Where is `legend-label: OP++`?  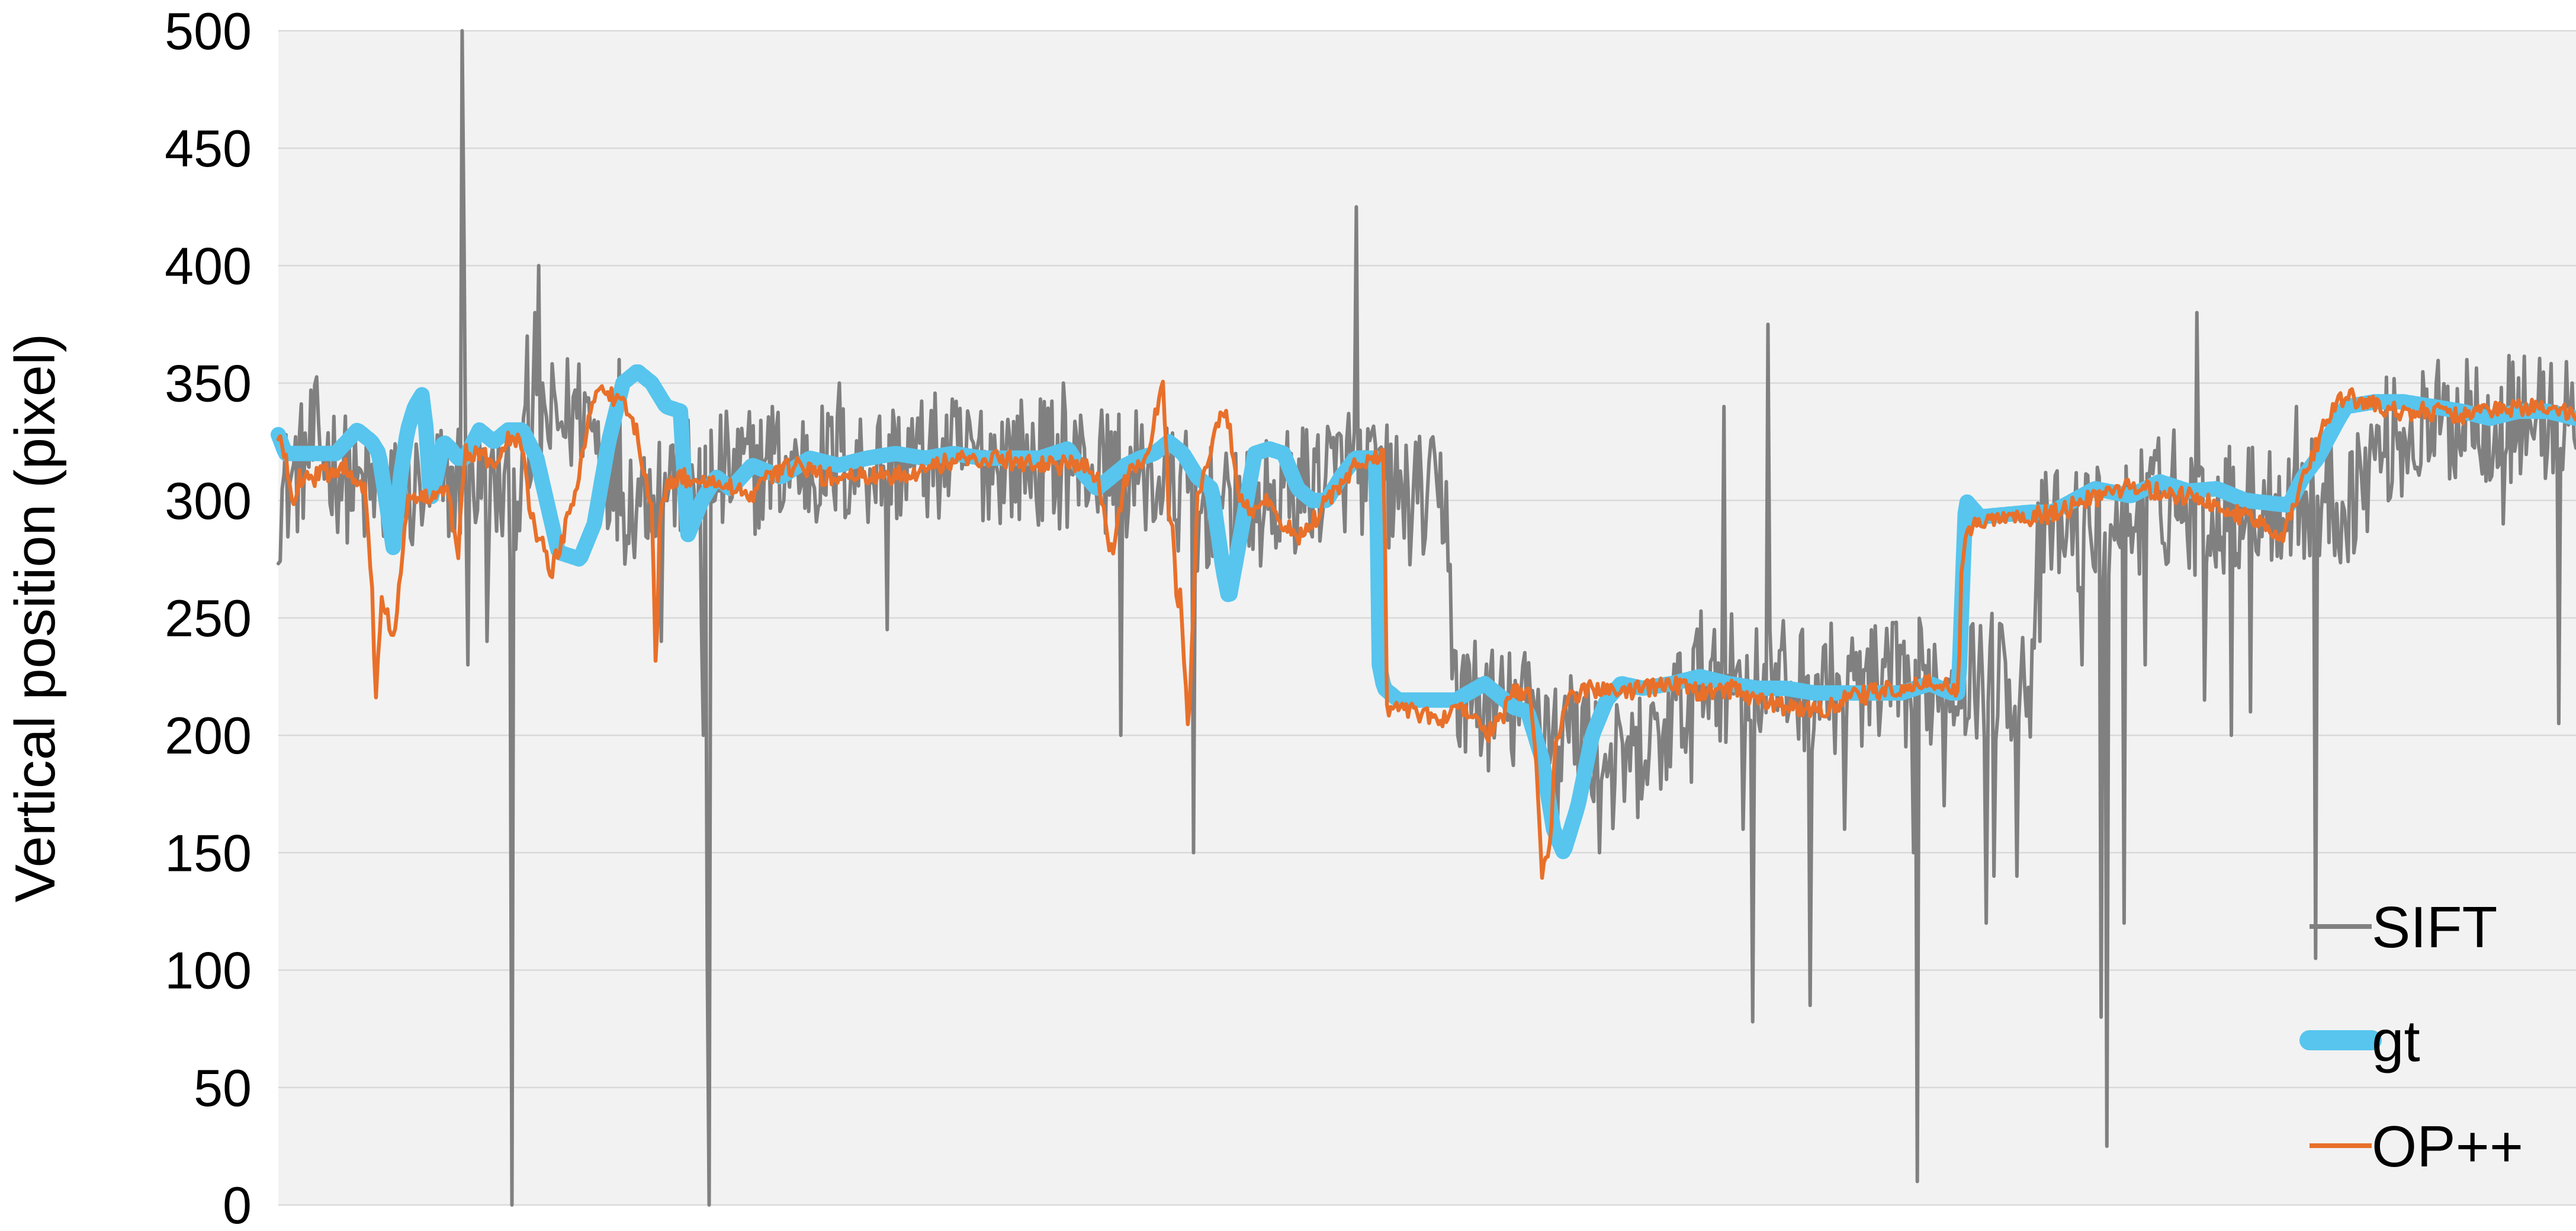 legend-label: OP++ is located at coordinates (2447, 1146).